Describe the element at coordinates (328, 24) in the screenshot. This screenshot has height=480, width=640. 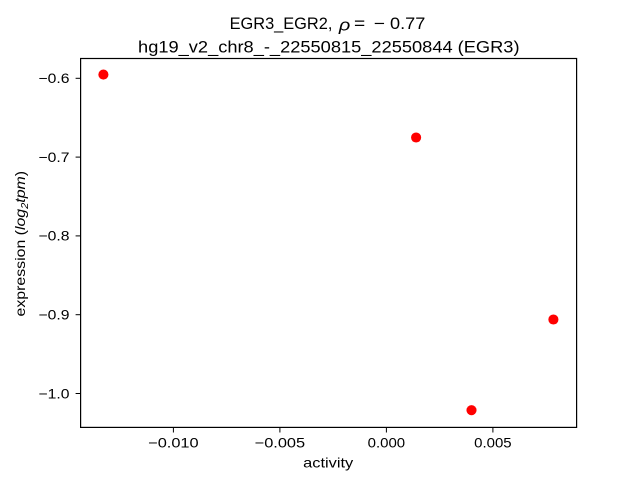
I see `svg-text:EGR3_EGR2,ρ=−0.77: EGR3_EGR2, ρ = −0.77` at that location.